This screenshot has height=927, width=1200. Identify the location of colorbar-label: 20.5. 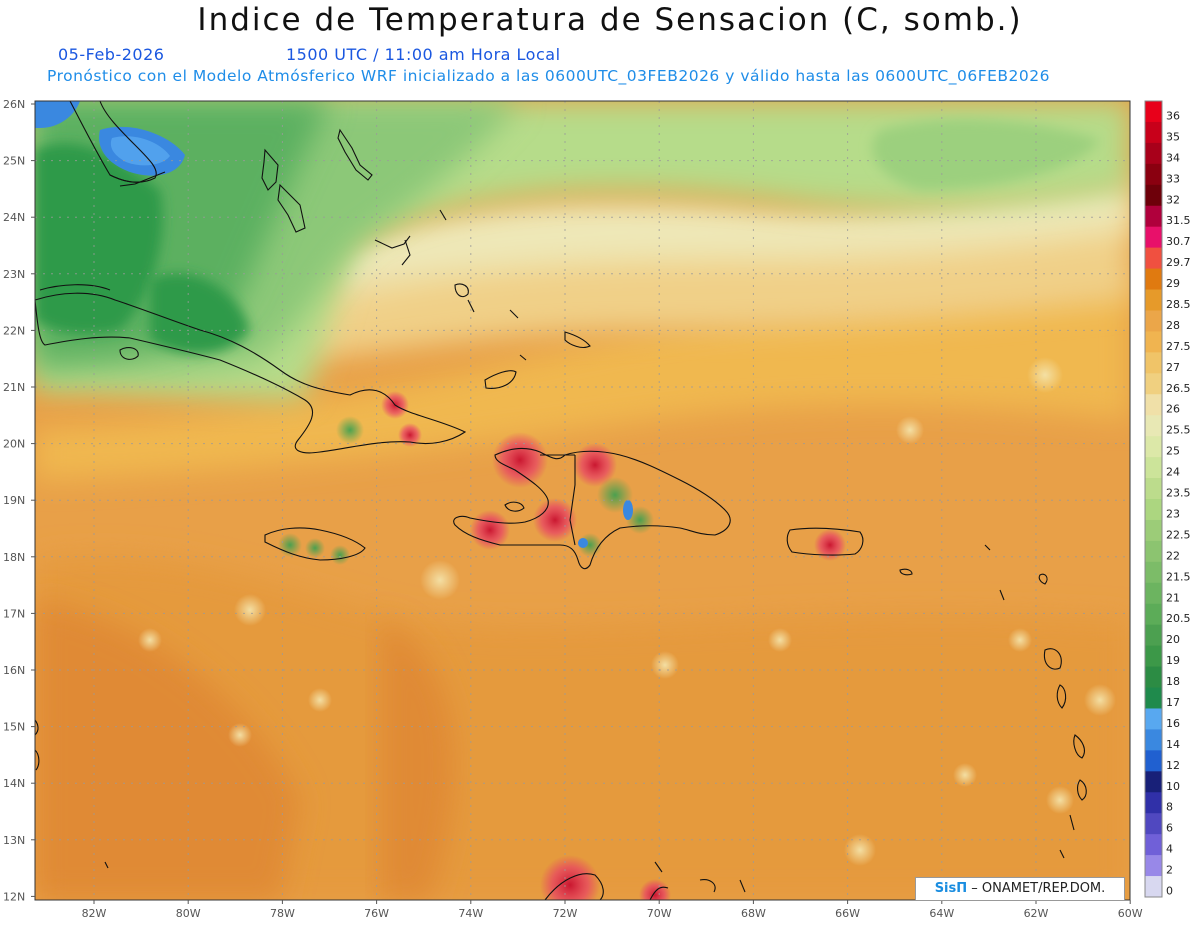
(1178, 618).